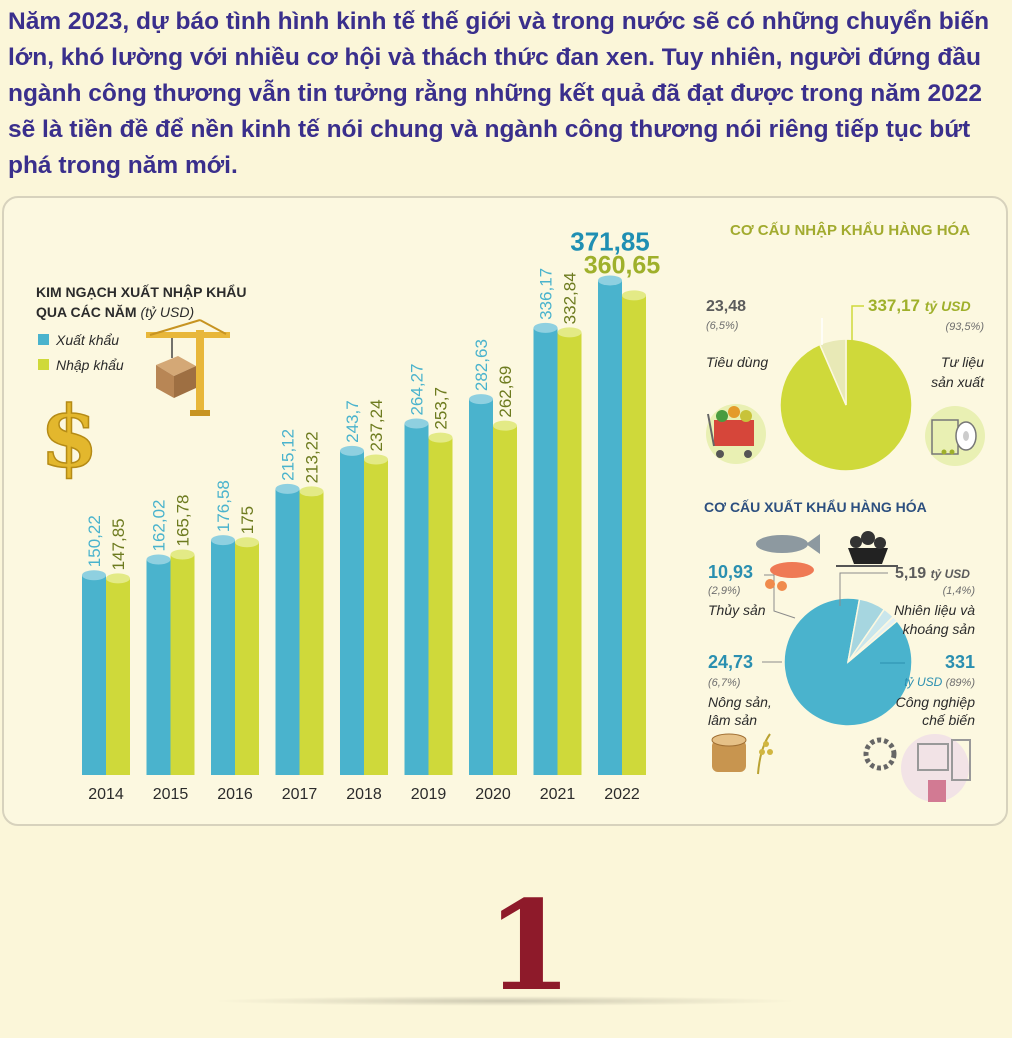 The height and width of the screenshot is (1038, 1012). I want to click on bar-import-cap-2020, so click(505, 425).